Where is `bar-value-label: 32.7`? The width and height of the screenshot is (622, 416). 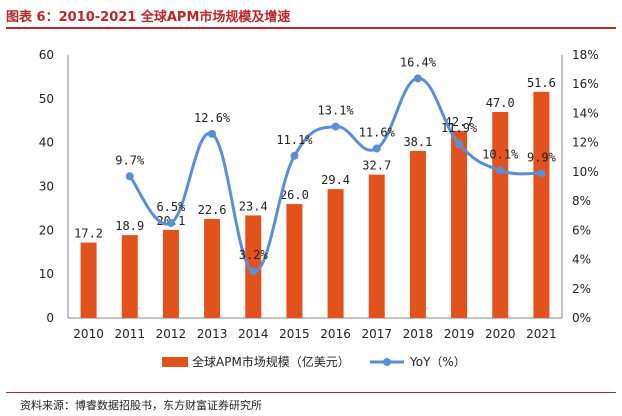 bar-value-label: 32.7 is located at coordinates (376, 166).